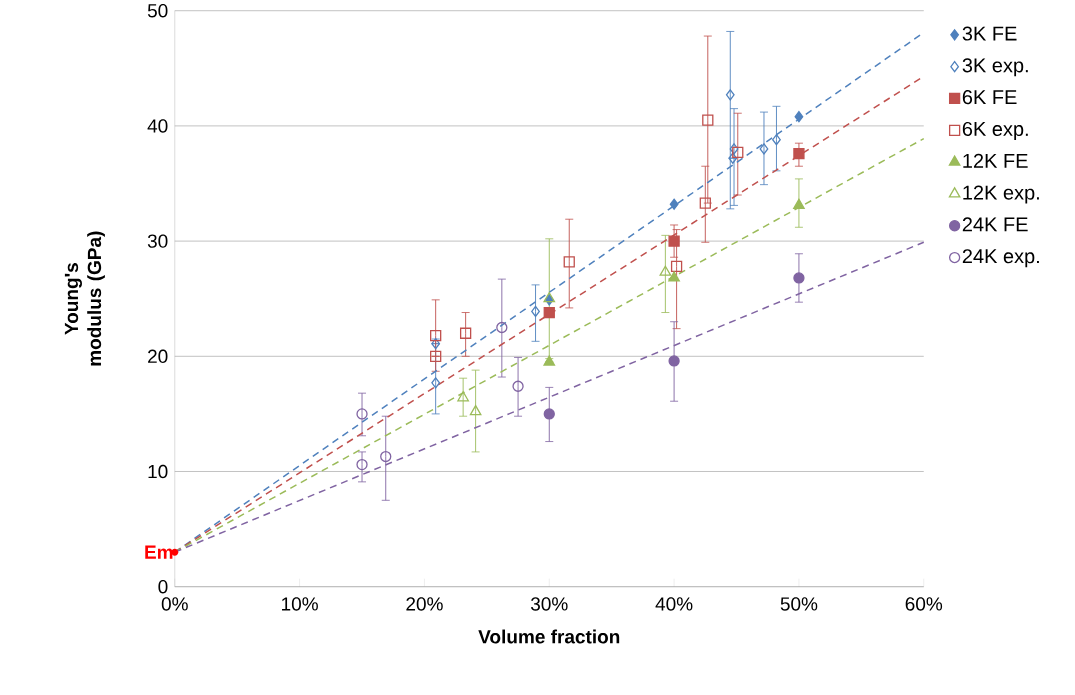 The image size is (1075, 695). What do you see at coordinates (989, 97) in the screenshot?
I see `legend-label: 6K FE` at bounding box center [989, 97].